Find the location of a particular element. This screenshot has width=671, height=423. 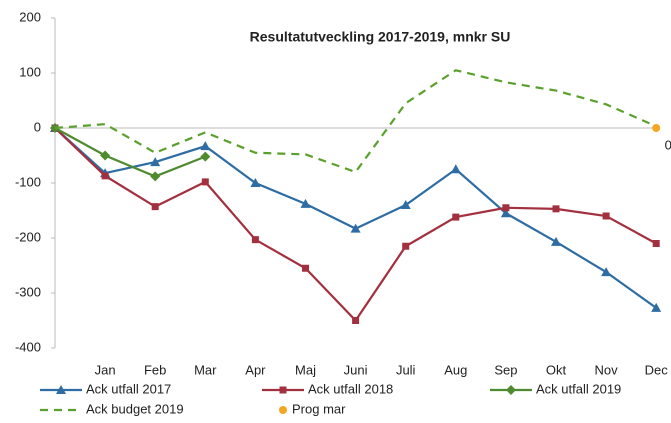

legend-label: Ack utfall 2017 is located at coordinates (128, 388).